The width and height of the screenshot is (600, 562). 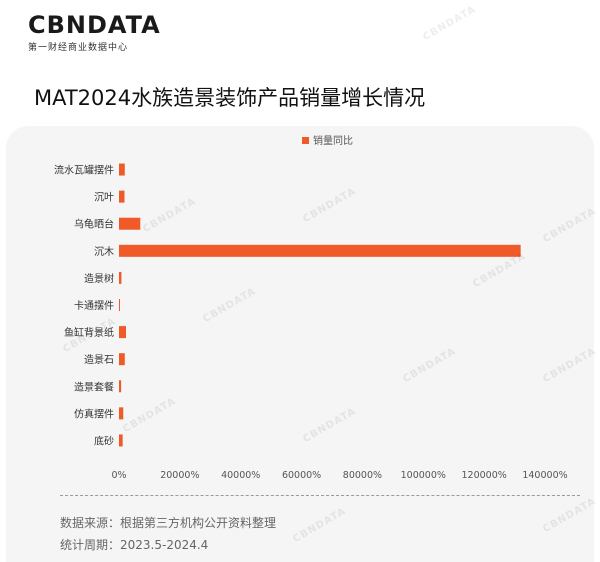 I want to click on x-tick-label: 140000%, so click(x=544, y=475).